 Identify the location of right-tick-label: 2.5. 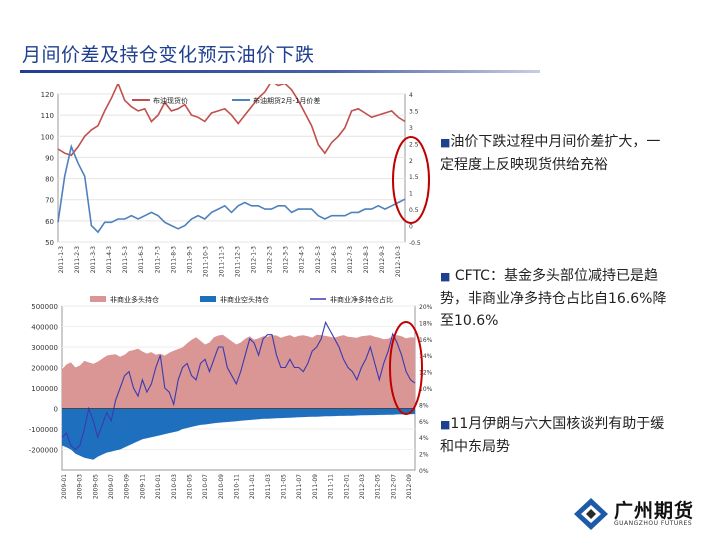
(414, 144).